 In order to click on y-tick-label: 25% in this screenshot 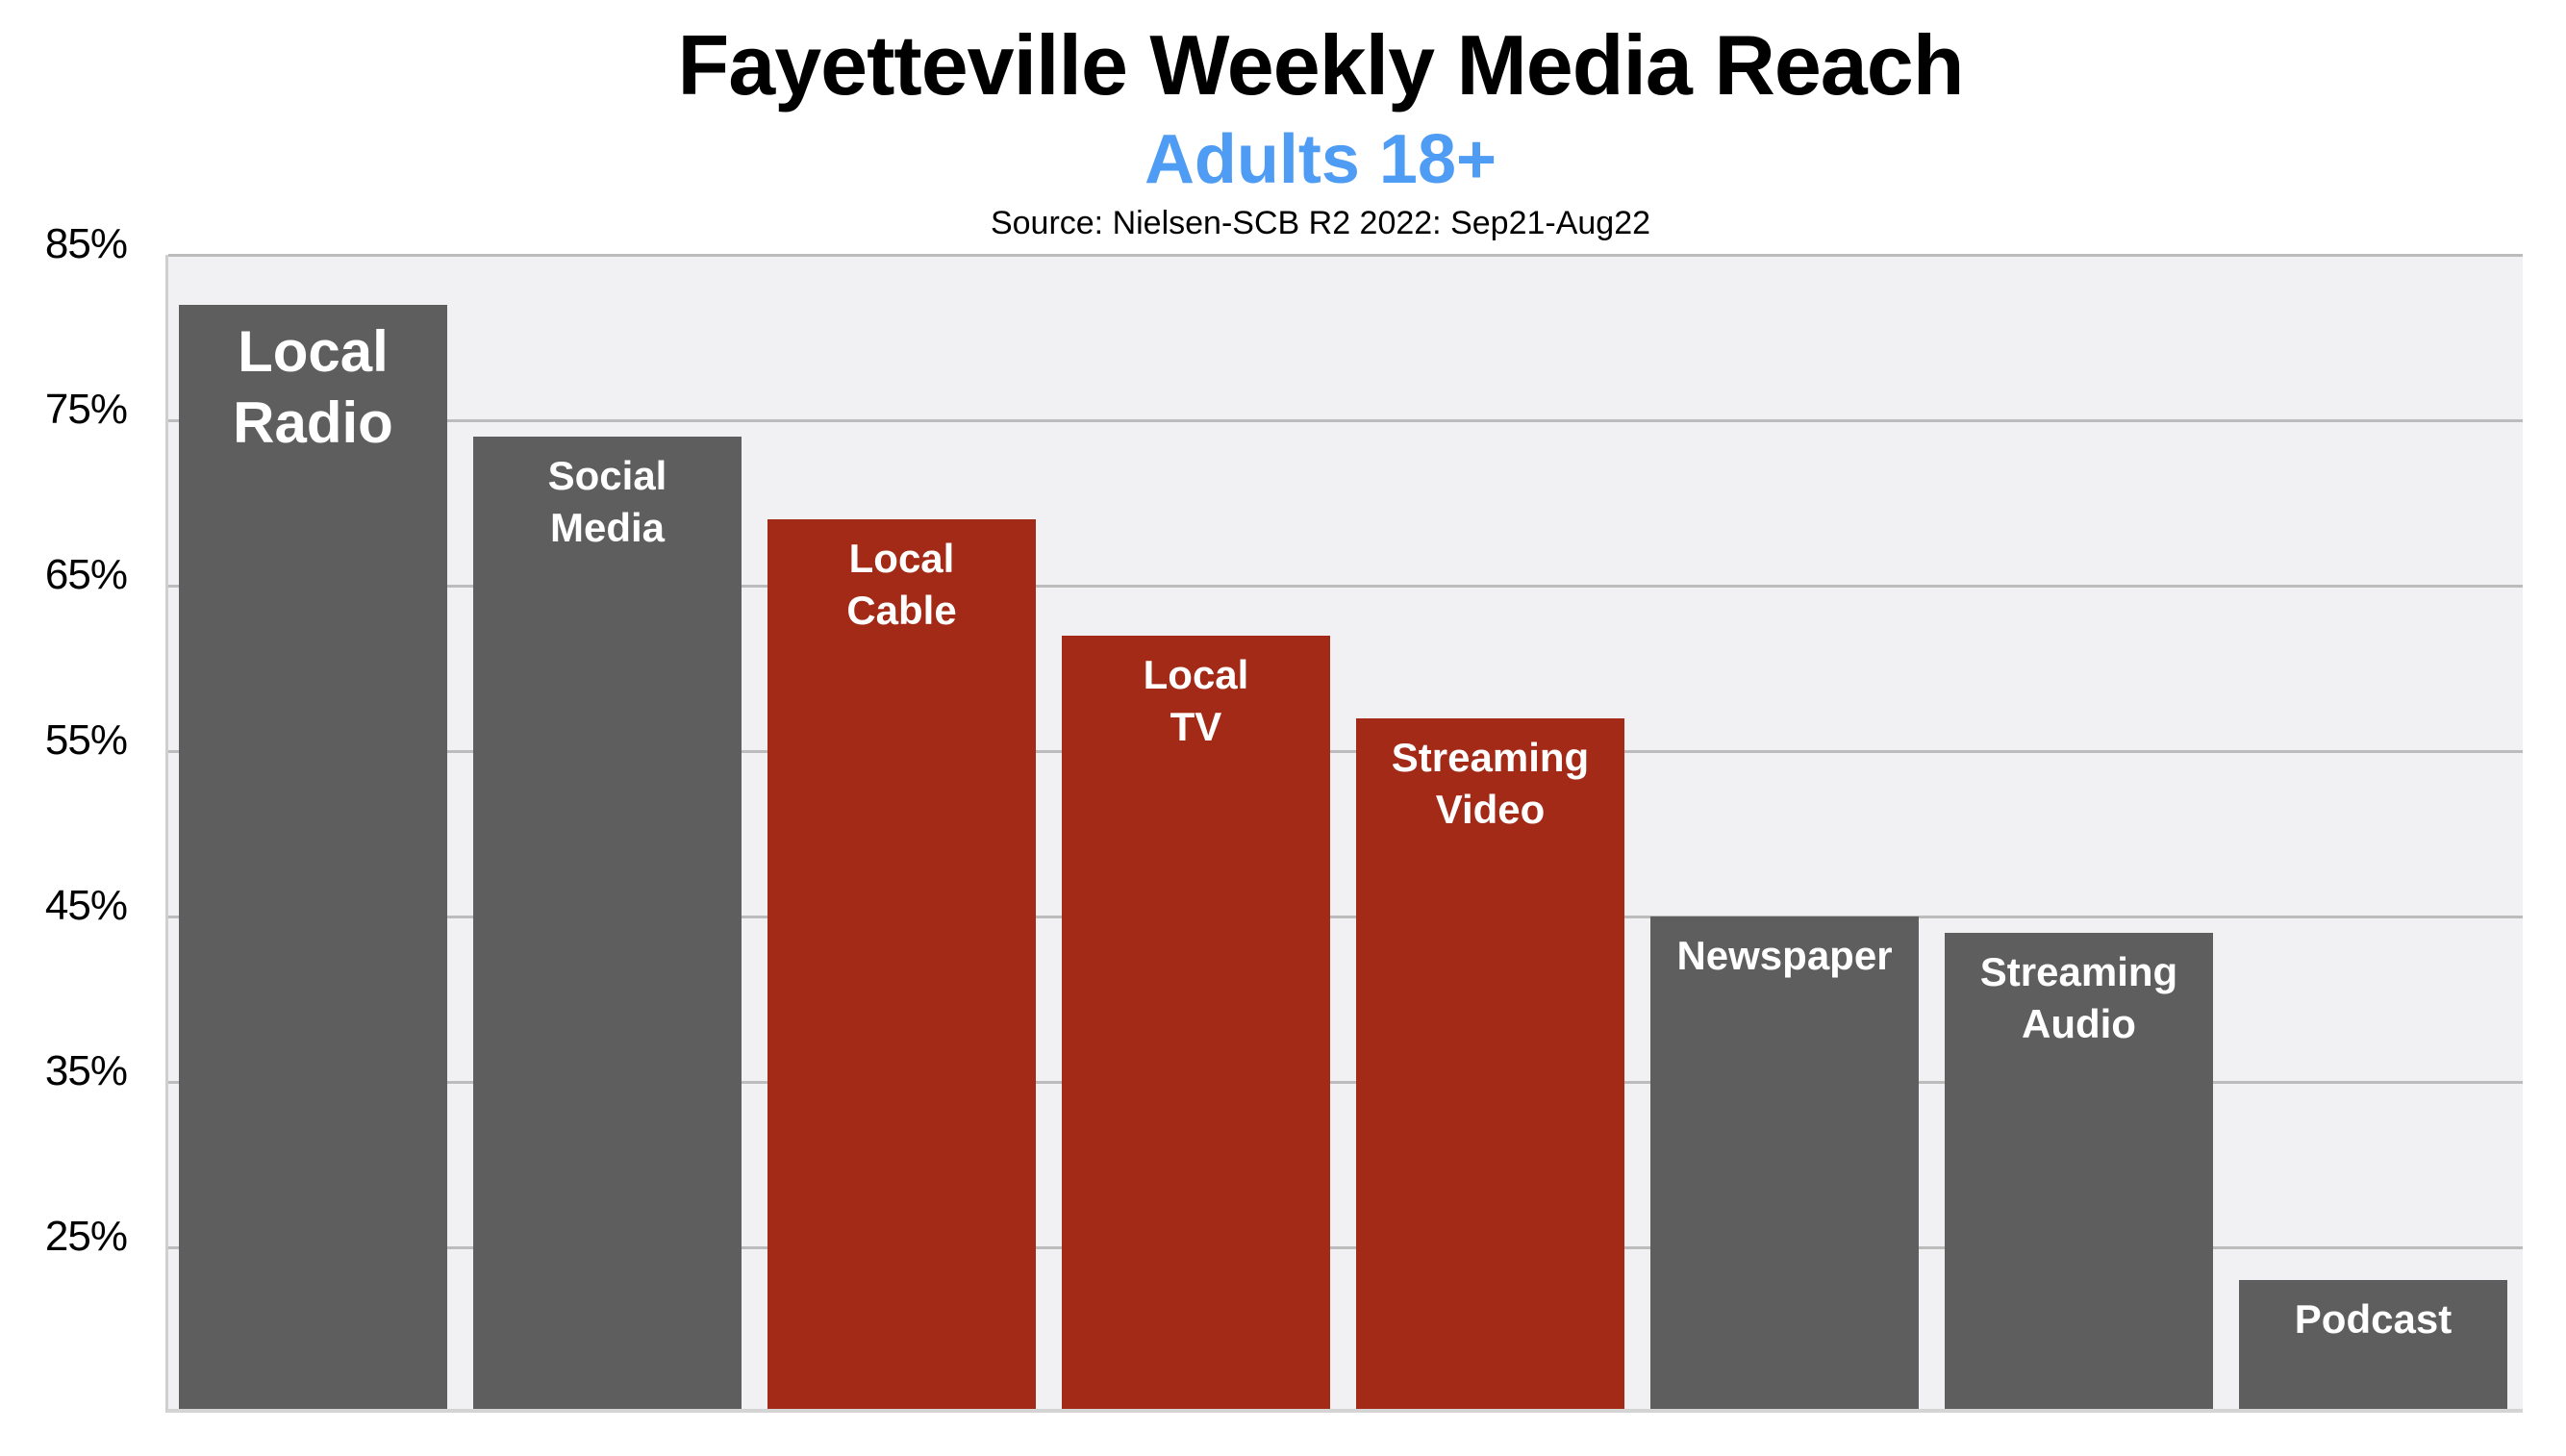, I will do `click(86, 1237)`.